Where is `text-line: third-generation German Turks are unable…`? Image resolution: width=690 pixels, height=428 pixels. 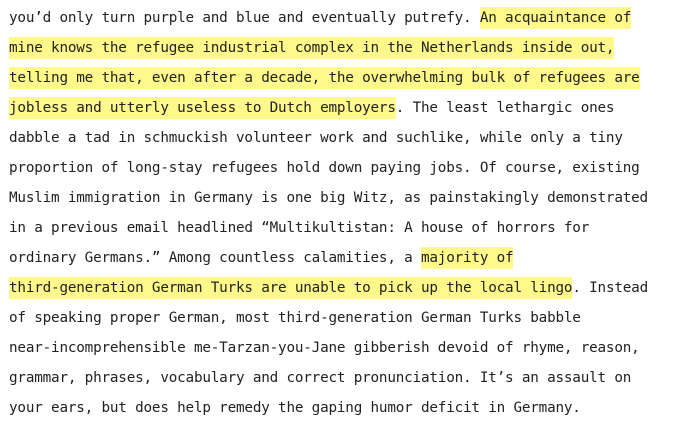 text-line: third-generation German Turks are unable… is located at coordinates (347, 288).